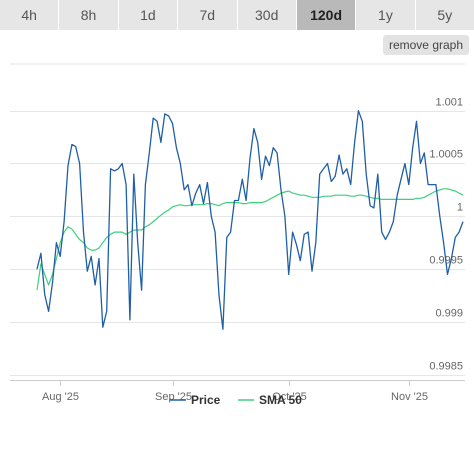 The height and width of the screenshot is (455, 474). I want to click on legend-item-price: Price, so click(195, 400).